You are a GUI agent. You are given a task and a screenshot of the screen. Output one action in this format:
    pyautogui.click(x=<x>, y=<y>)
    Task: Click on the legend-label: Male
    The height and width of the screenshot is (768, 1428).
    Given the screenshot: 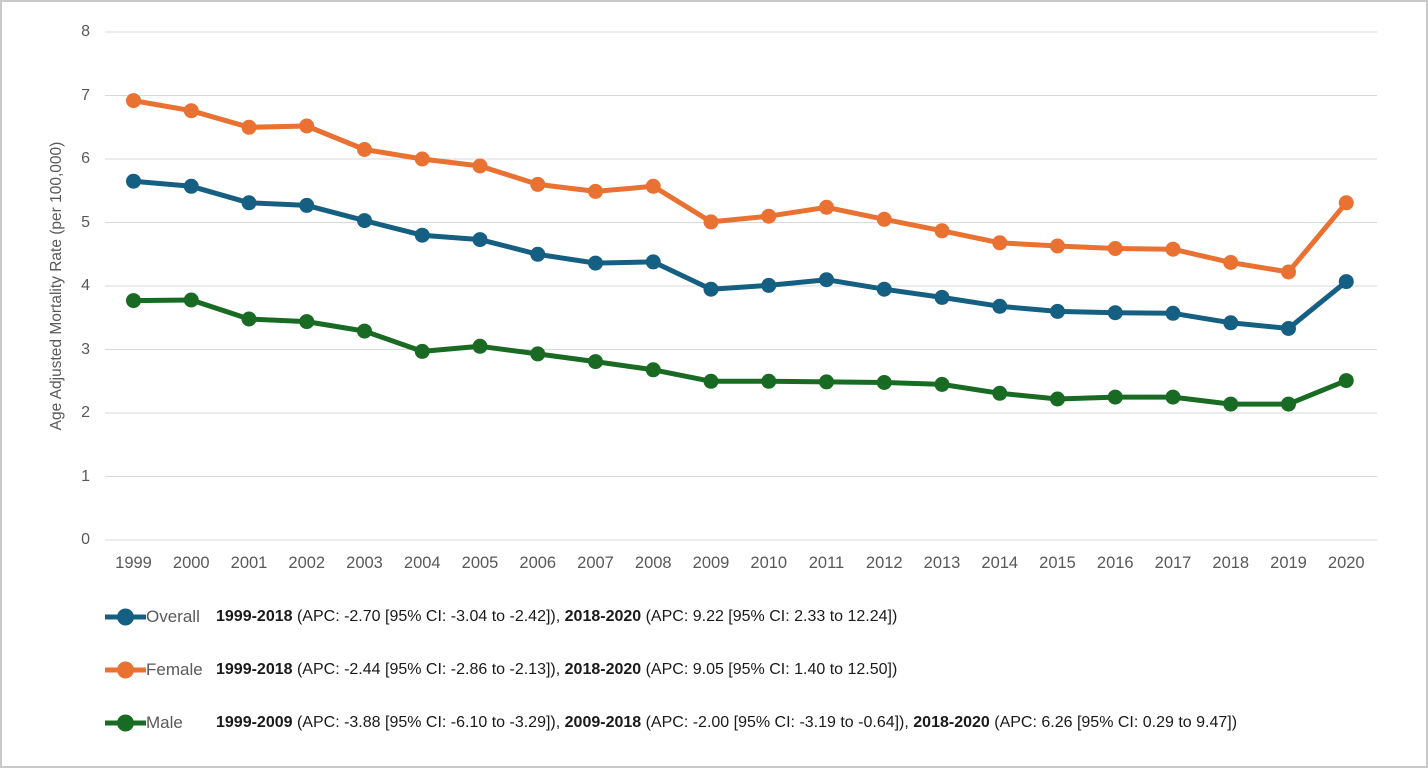 What is the action you would take?
    pyautogui.click(x=164, y=722)
    